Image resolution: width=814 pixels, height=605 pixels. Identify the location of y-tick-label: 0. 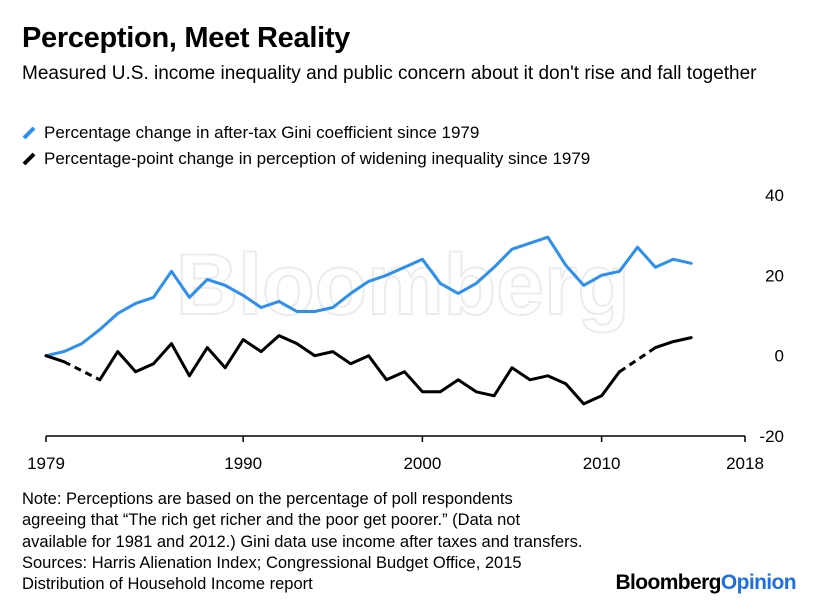
(779, 356).